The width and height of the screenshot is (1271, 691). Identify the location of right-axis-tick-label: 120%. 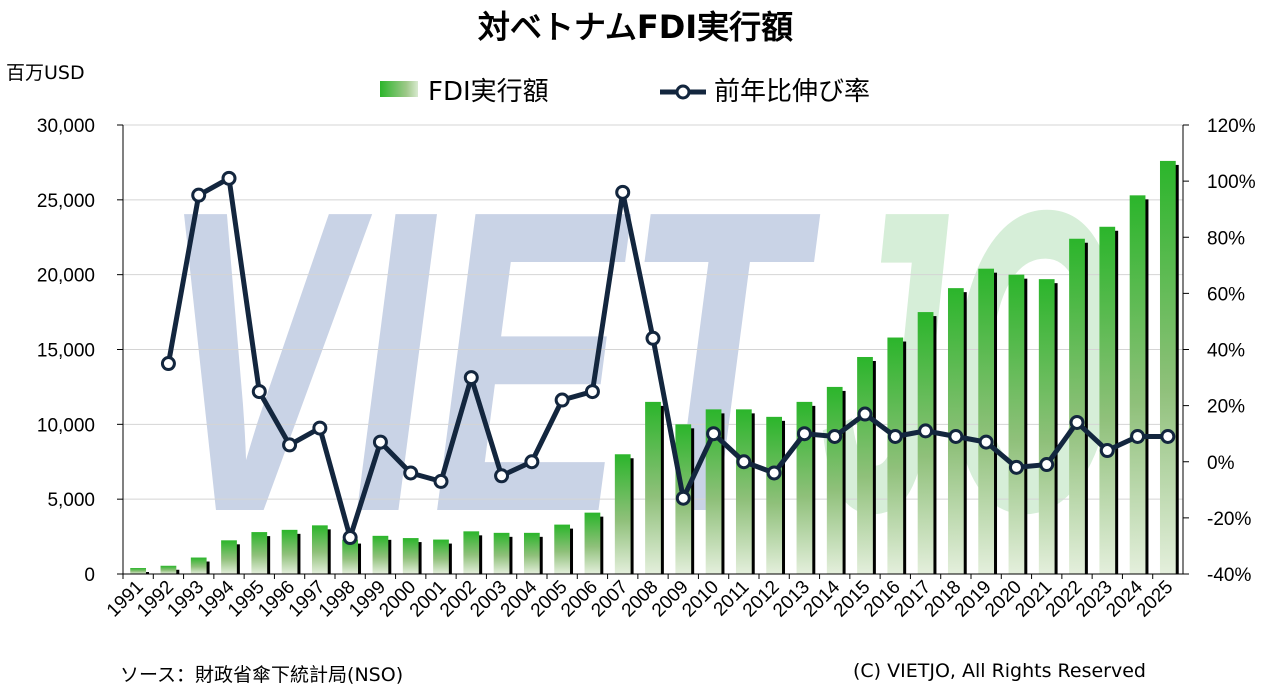
(1231, 126).